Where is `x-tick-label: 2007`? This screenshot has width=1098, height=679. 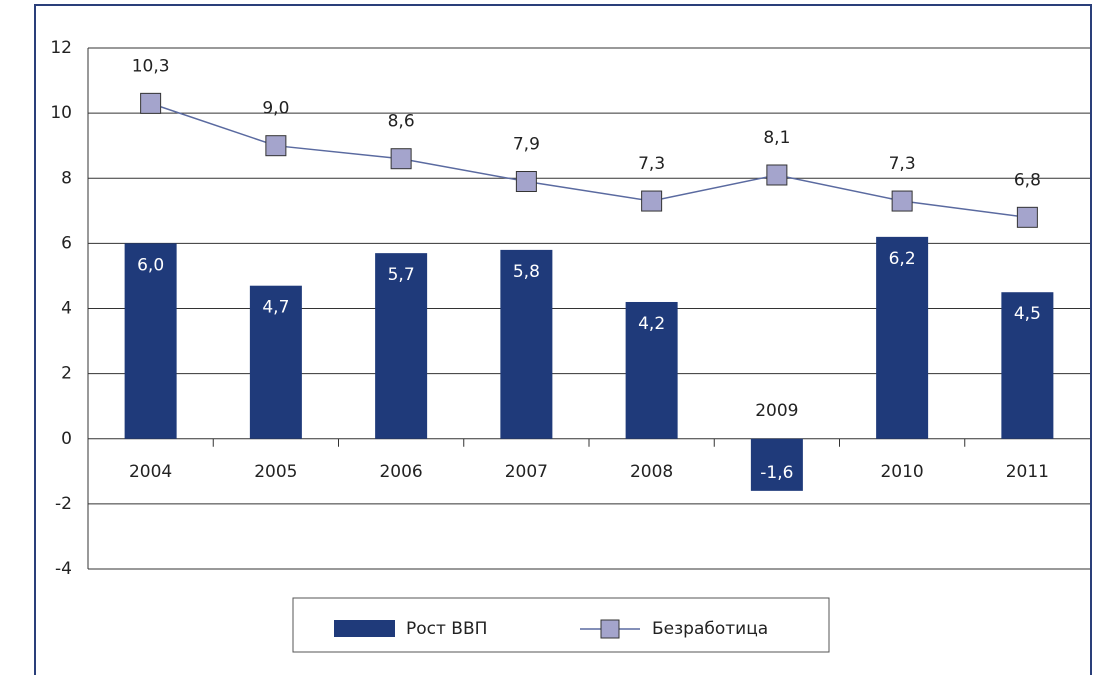 x-tick-label: 2007 is located at coordinates (526, 472).